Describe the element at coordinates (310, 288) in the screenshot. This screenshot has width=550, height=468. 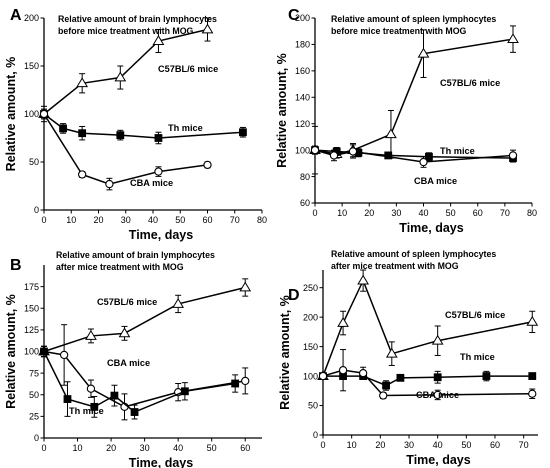
I see `y-tick-label: 250` at that location.